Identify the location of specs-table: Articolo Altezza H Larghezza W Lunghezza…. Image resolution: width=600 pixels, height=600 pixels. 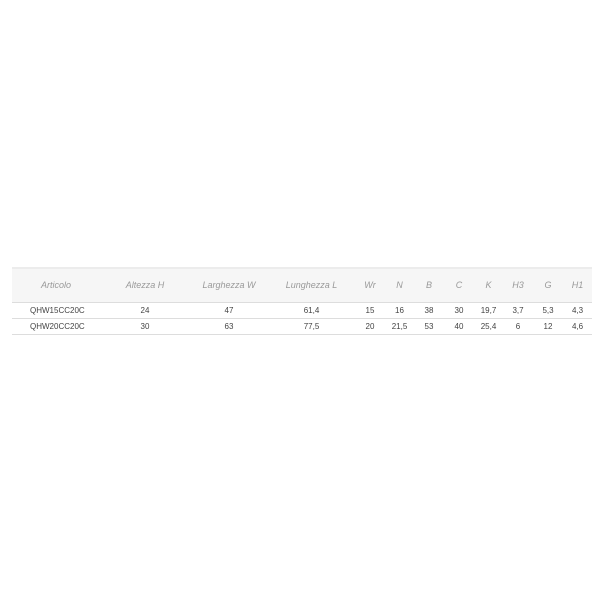
(302, 301).